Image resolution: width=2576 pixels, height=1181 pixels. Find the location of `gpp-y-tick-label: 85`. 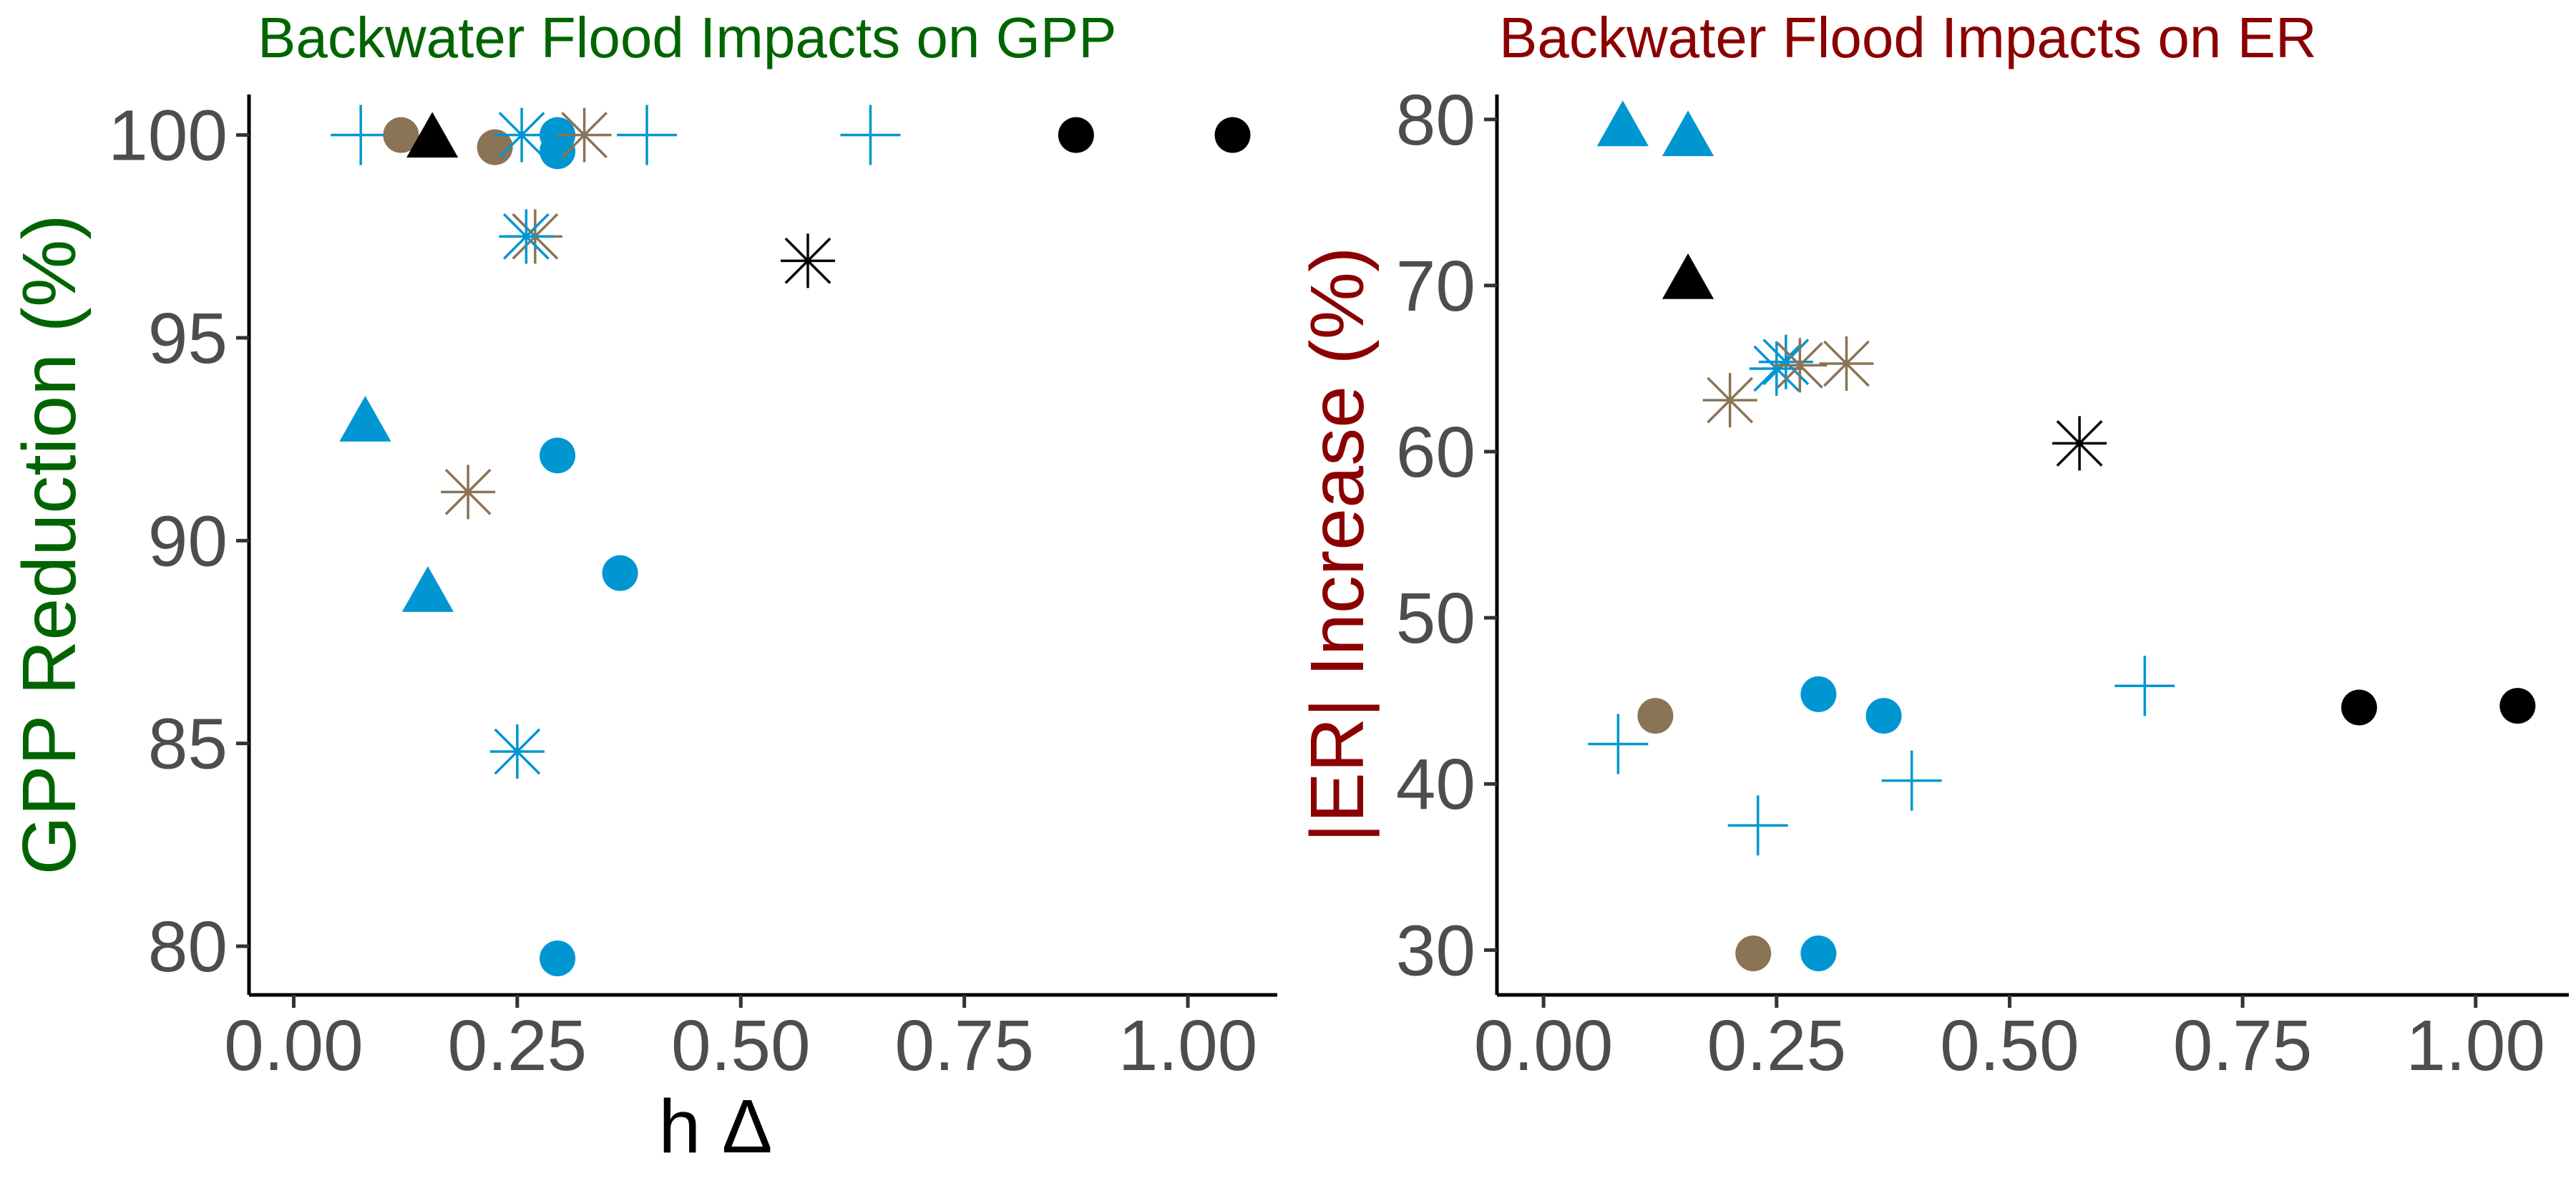

gpp-y-tick-label: 85 is located at coordinates (188, 744).